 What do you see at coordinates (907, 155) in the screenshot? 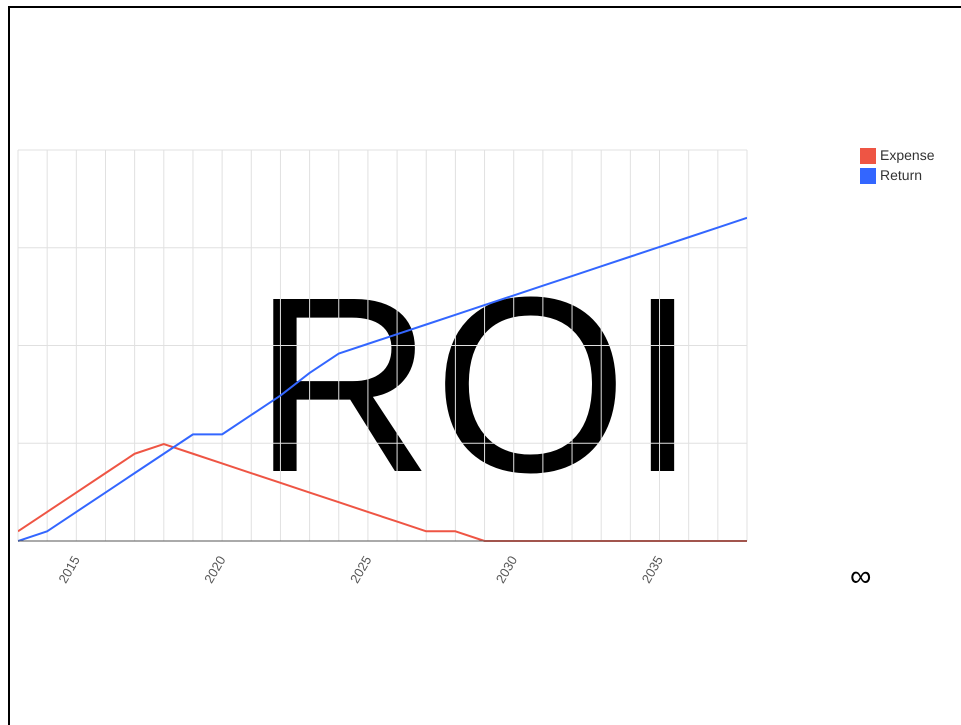
I see `legend-label: Expense` at bounding box center [907, 155].